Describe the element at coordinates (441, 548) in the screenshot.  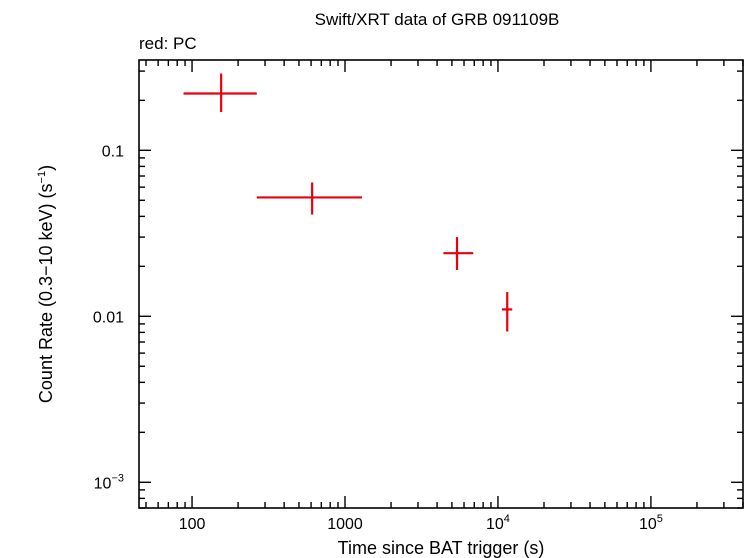
I see `x-axis-label: Time since BAT trigger (s)` at that location.